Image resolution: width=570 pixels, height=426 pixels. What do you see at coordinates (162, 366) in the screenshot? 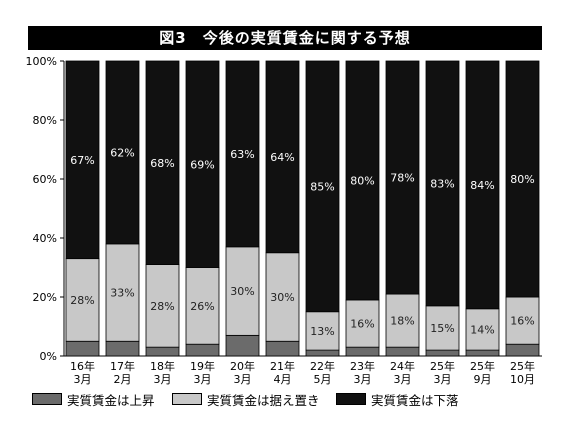
I see `x-tick-label: 18年` at bounding box center [162, 366].